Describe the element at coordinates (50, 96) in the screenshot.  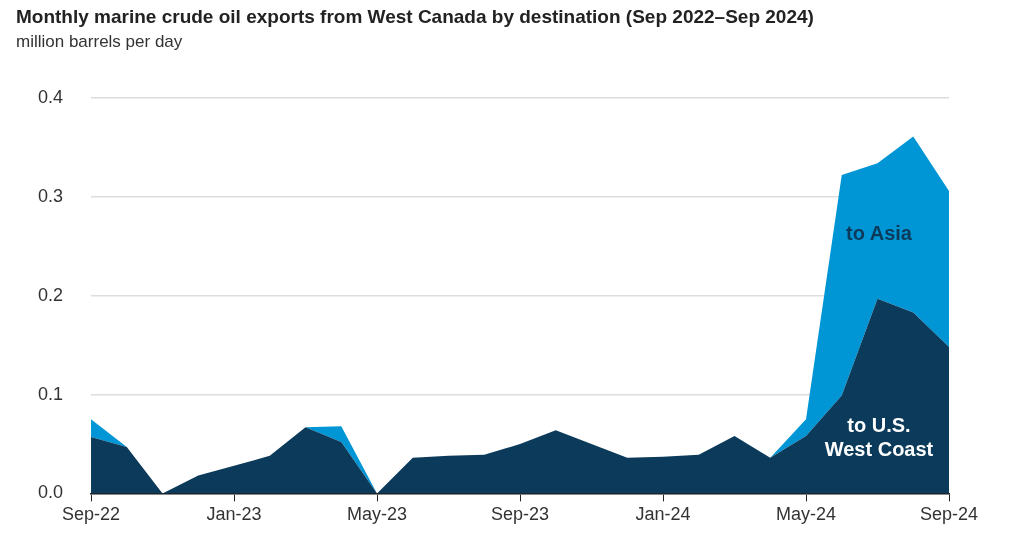
I see `y-tick-label: 0.4` at that location.